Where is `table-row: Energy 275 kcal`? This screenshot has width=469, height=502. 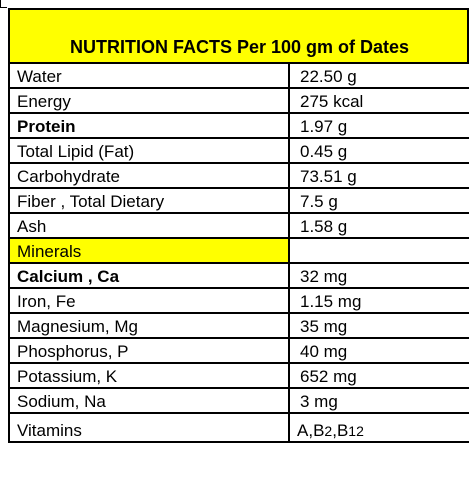 table-row: Energy 275 kcal is located at coordinates (238, 100).